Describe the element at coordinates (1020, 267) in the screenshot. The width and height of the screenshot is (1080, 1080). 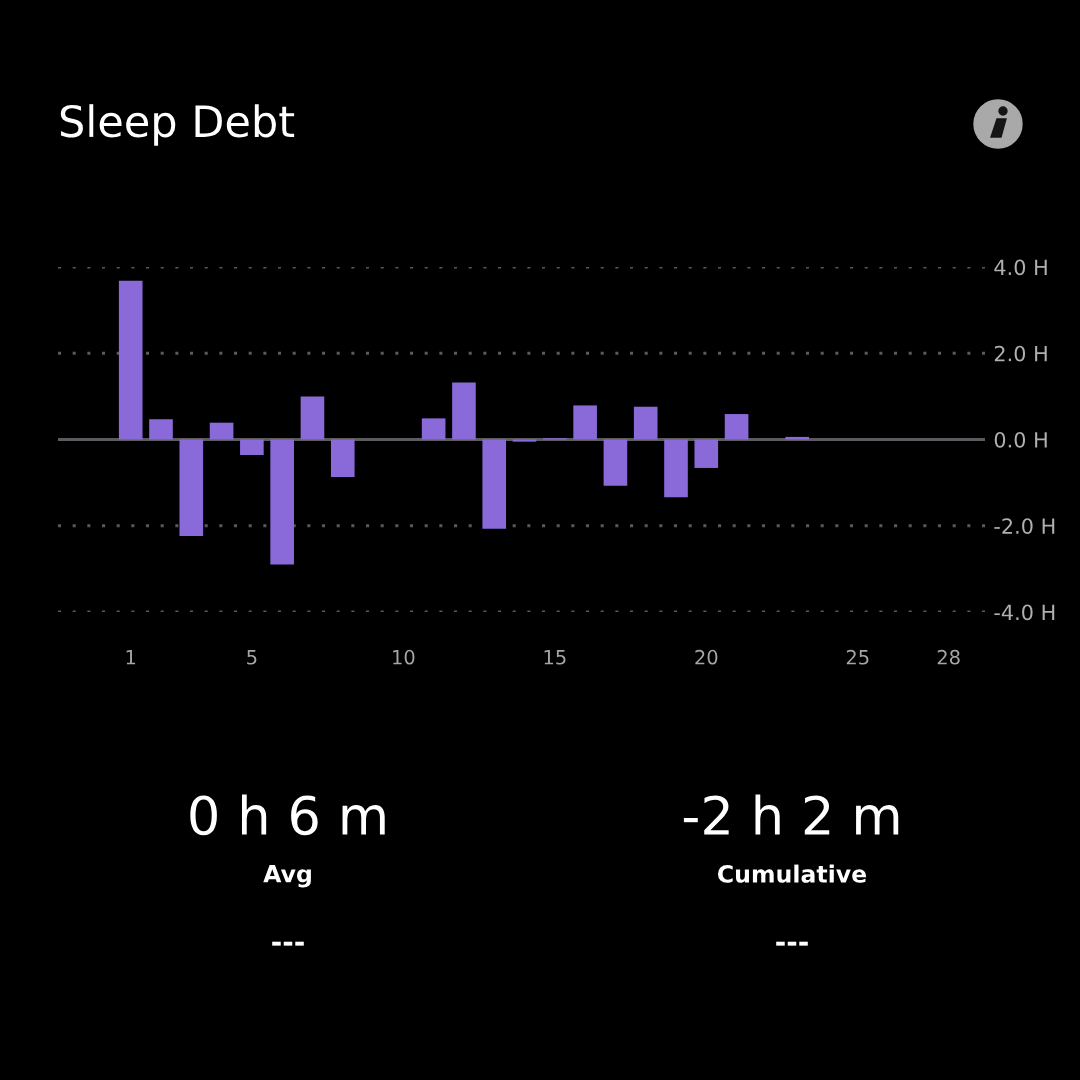
I see `y-tick-label: 4.0 H` at that location.